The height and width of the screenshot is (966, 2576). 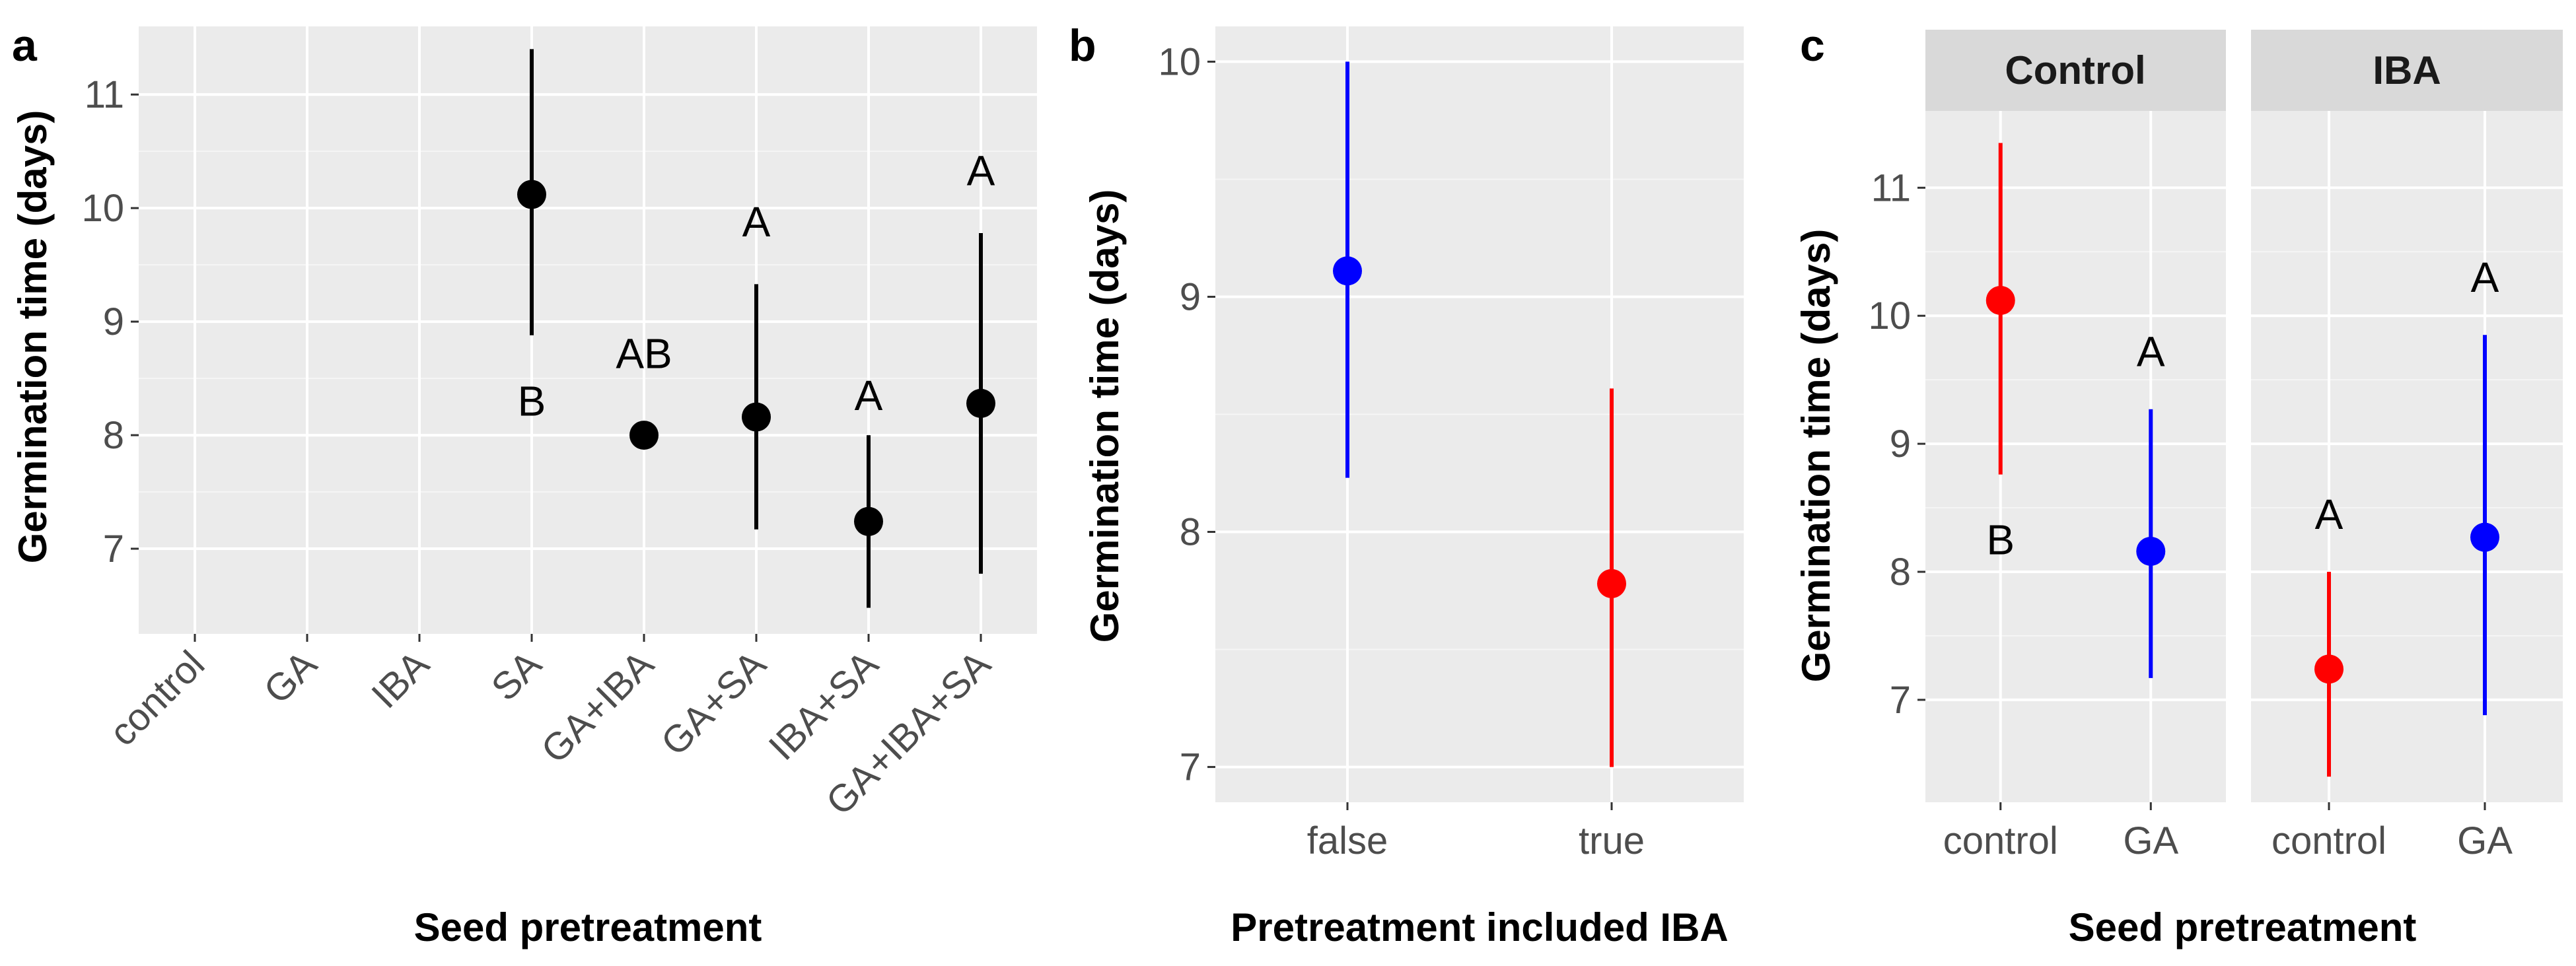 I want to click on panel-b-x-axis-title: Pretreatment included IBA, so click(x=1480, y=927).